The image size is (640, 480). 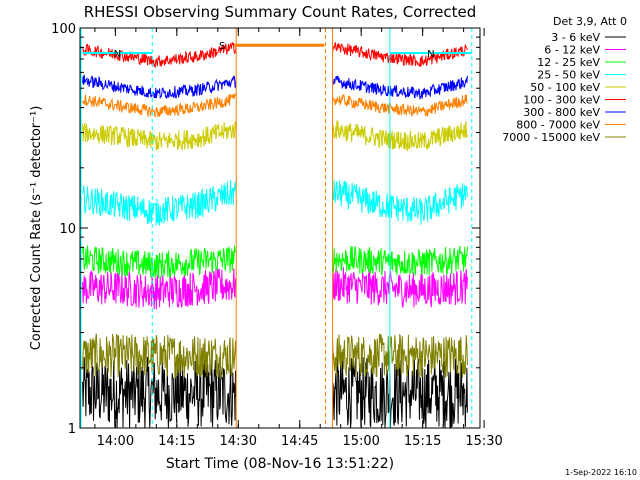 I want to click on series-line-12-25-kev, so click(x=275, y=262).